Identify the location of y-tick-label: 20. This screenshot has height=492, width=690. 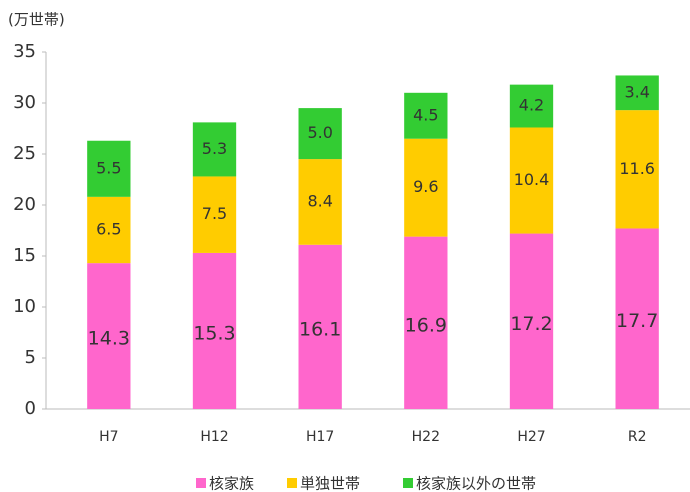
(24, 204).